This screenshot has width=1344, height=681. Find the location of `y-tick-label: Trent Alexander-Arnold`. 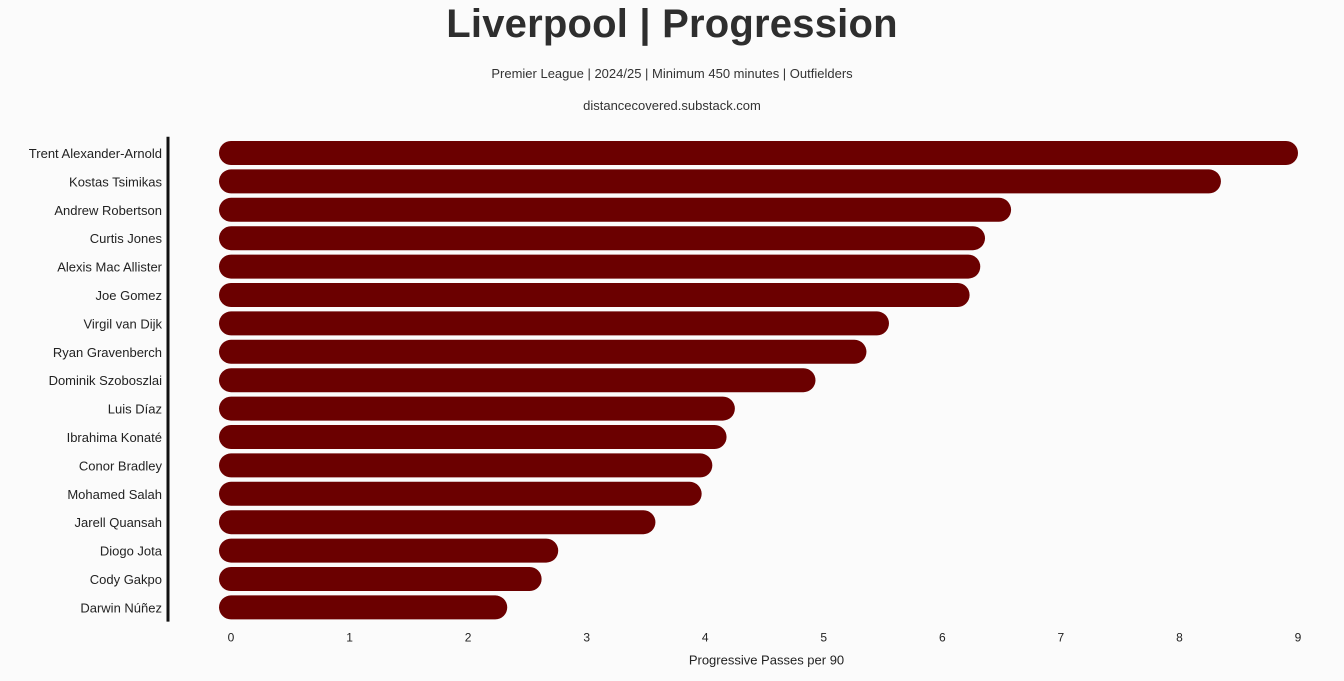

y-tick-label: Trent Alexander-Arnold is located at coordinates (95, 153).